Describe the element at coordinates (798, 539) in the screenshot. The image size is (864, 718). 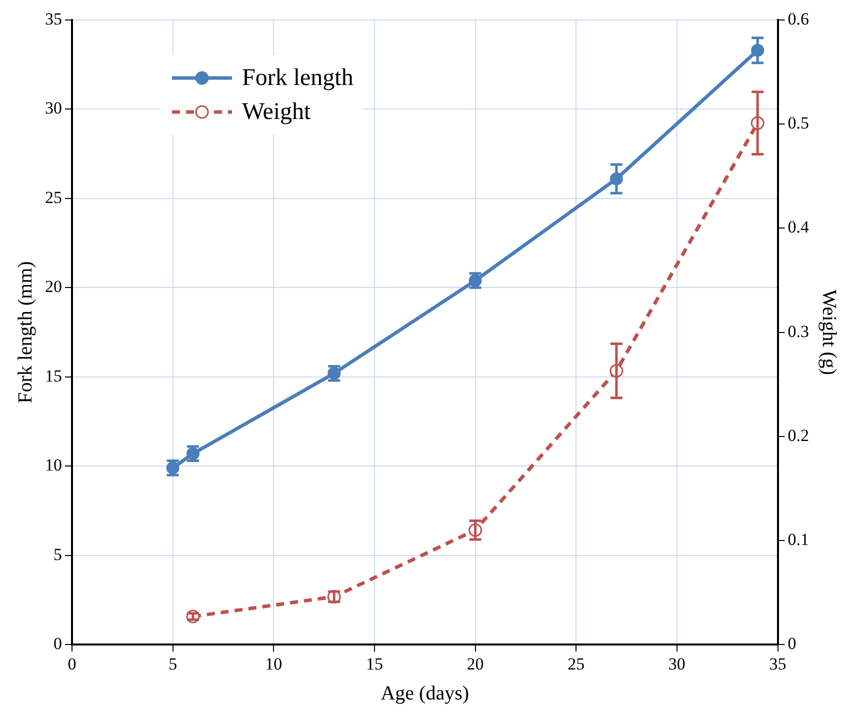
I see `y2-tick-label: 0.1` at that location.